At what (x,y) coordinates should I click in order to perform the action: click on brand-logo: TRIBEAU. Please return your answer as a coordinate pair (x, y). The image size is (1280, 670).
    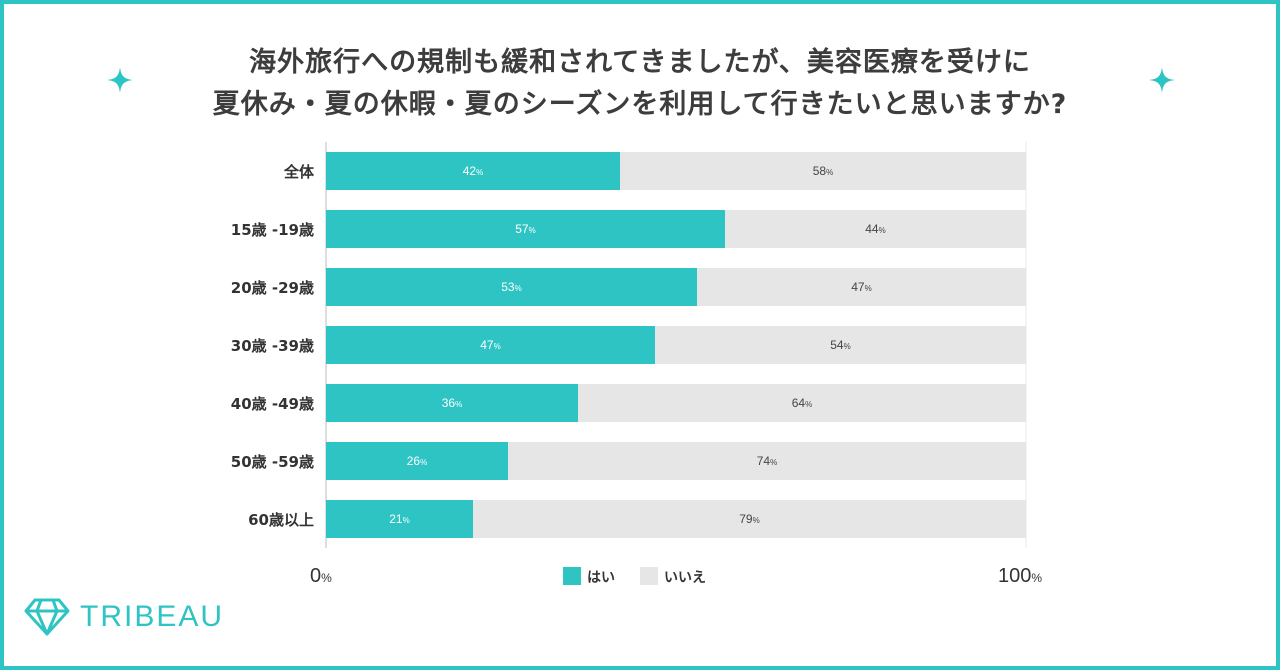
    Looking at the image, I should click on (124, 617).